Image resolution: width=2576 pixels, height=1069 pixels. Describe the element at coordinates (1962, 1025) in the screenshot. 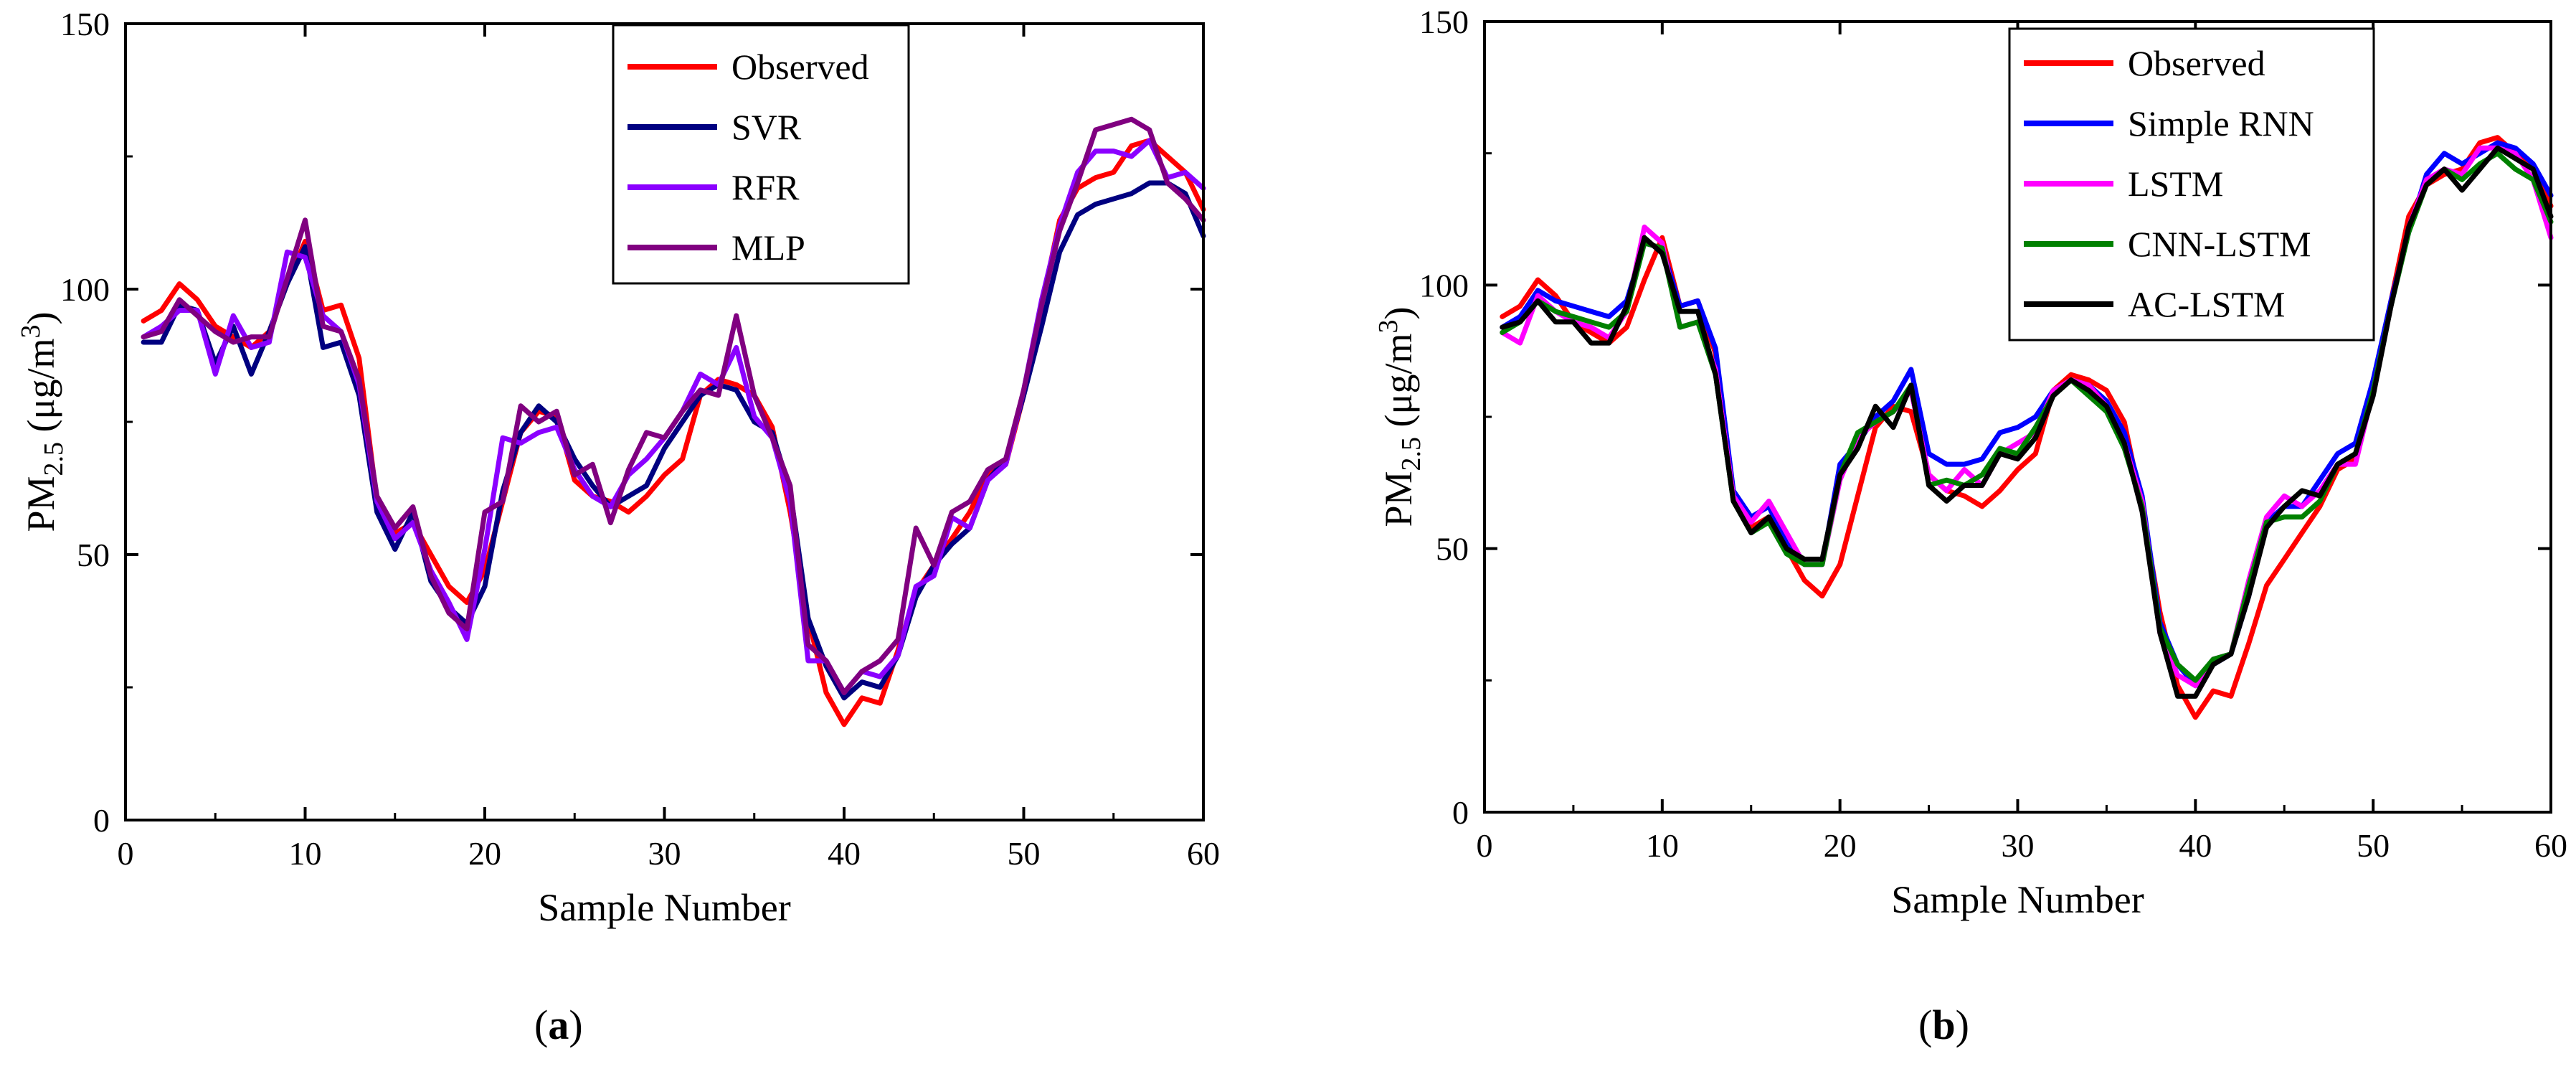

I see `panel-label-b-close: )` at that location.